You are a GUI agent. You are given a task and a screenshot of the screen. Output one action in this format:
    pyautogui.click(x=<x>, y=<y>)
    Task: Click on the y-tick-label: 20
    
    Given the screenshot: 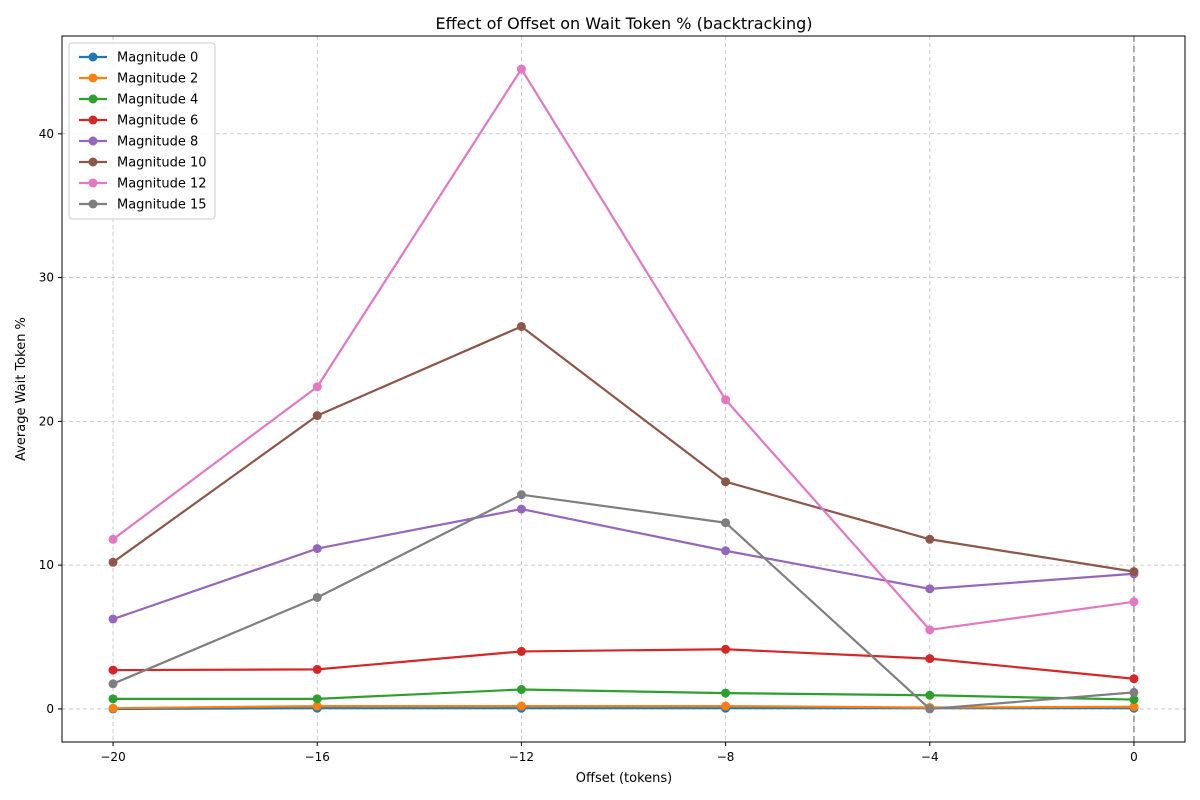 What is the action you would take?
    pyautogui.click(x=46, y=421)
    